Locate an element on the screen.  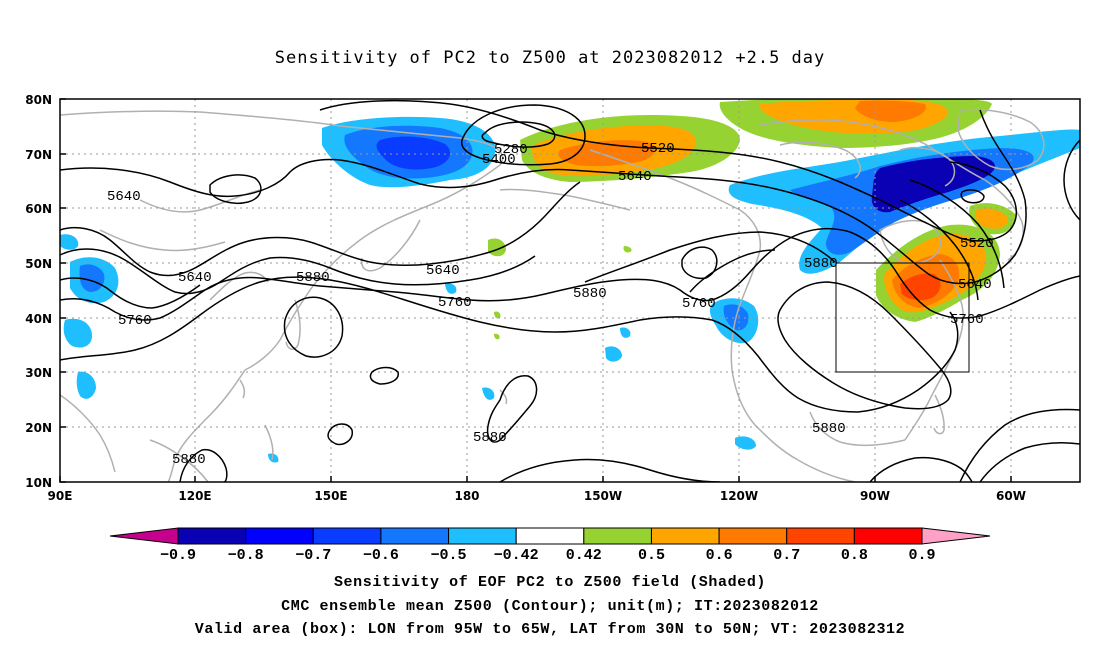
lat-tick-label: 60N is located at coordinates (38, 209).